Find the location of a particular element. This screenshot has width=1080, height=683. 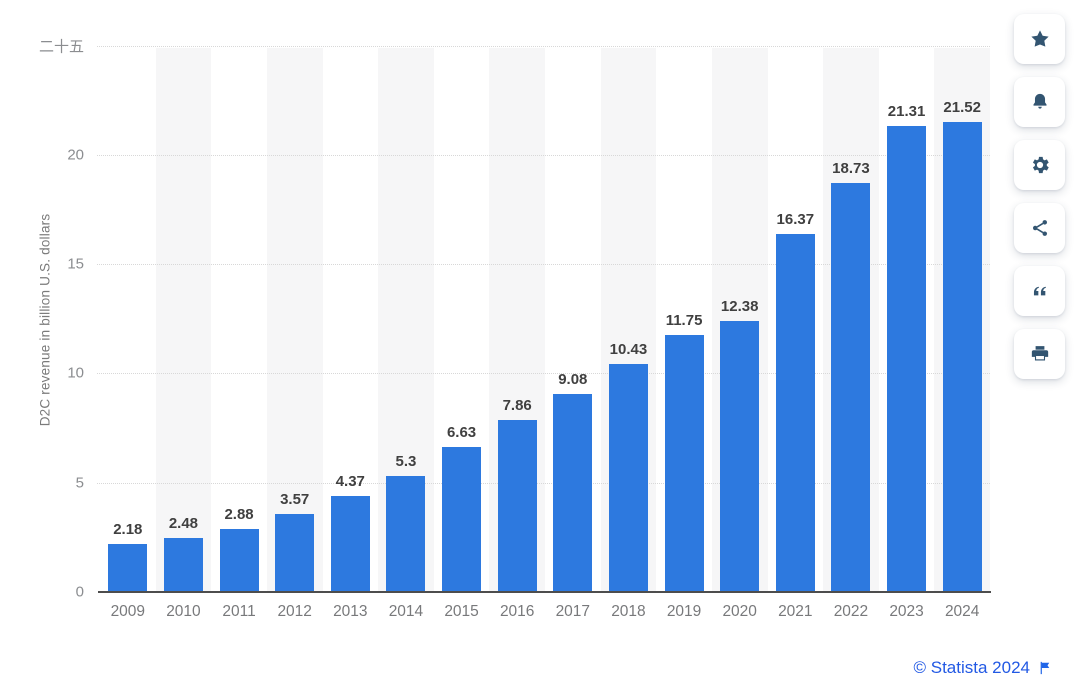

y-tick-label: 10 is located at coordinates (75, 373).